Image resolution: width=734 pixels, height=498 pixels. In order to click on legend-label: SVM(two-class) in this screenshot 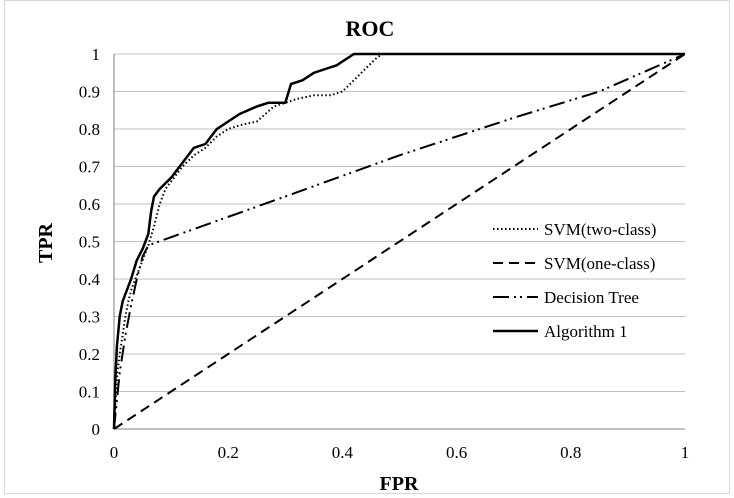, I will do `click(600, 229)`.